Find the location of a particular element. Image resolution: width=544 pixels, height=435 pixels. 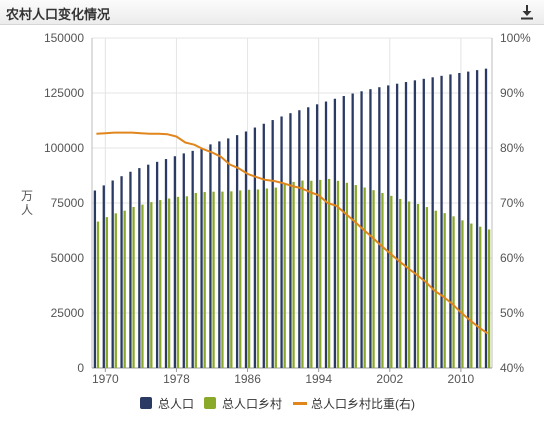

y-tick-label: 100000 is located at coordinates (64, 148).